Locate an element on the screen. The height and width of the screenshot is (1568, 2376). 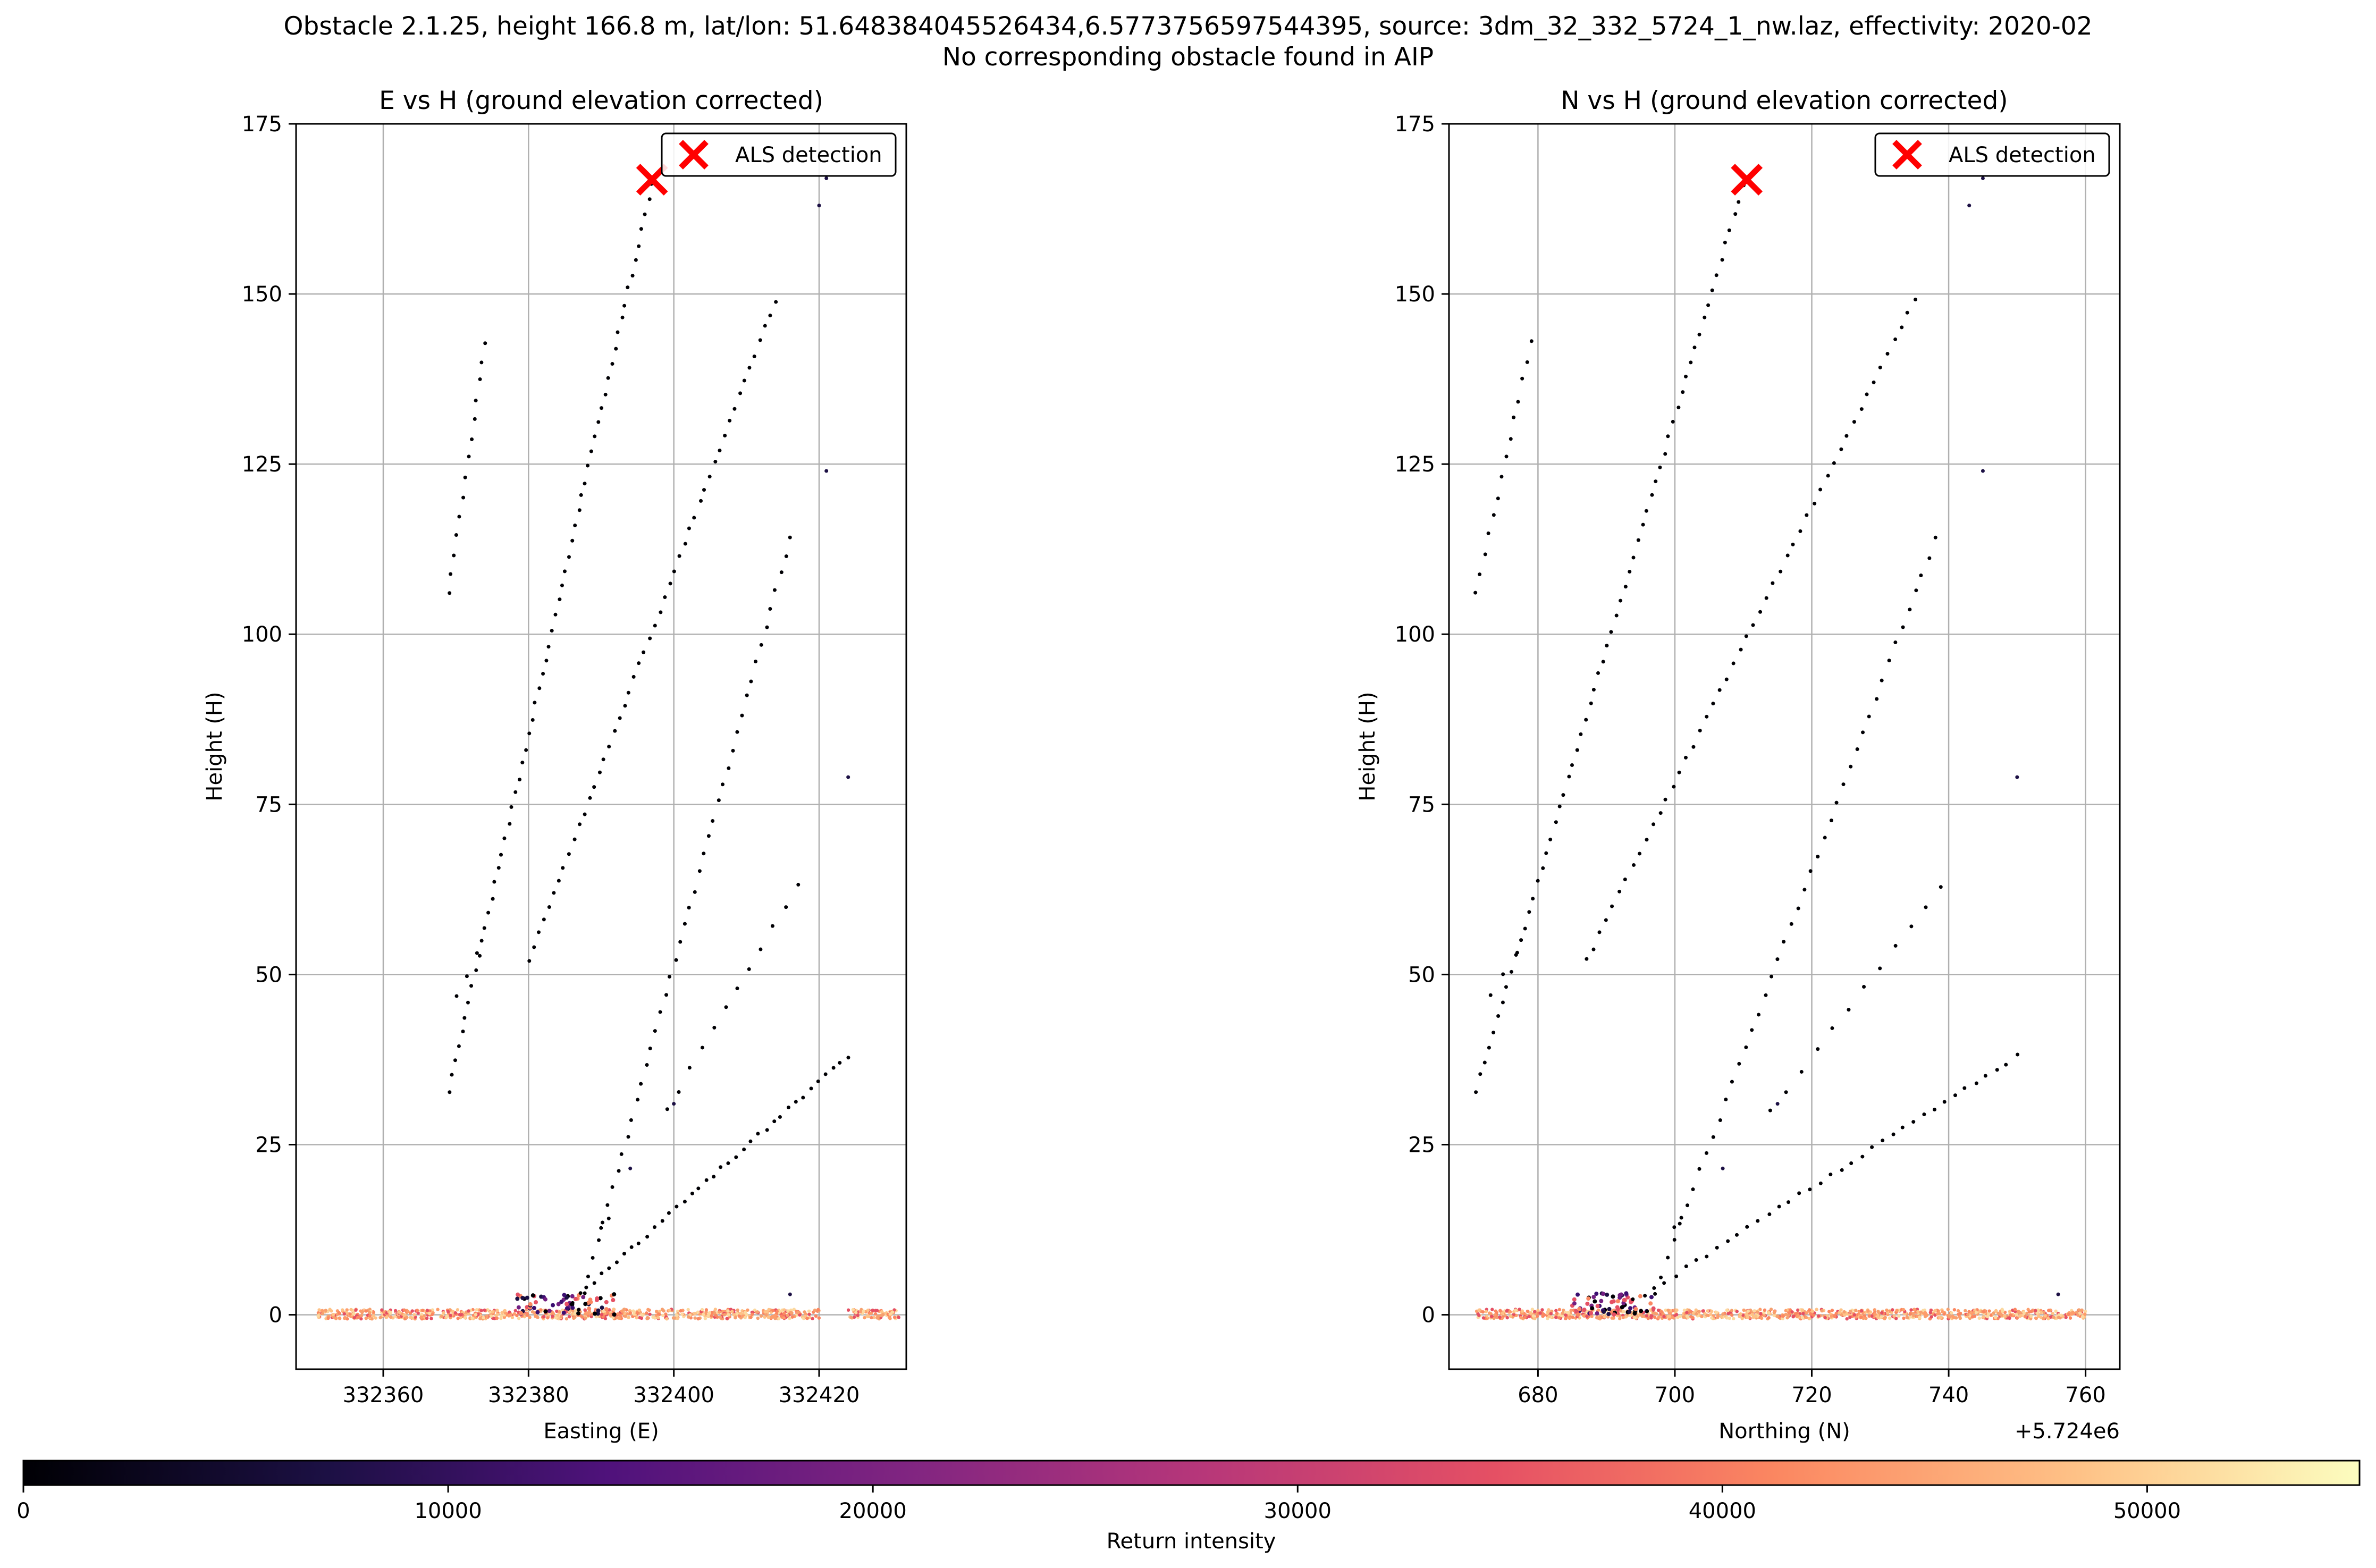
legend-marker is located at coordinates (1907, 155).